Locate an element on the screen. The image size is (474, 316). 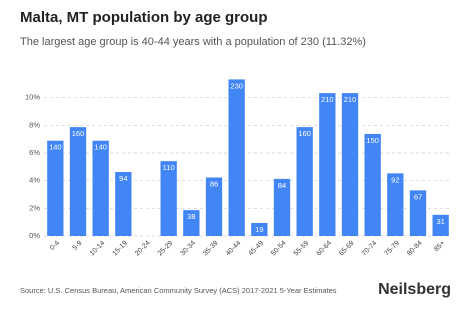
x-tick-label: 25-29 is located at coordinates (166, 249).